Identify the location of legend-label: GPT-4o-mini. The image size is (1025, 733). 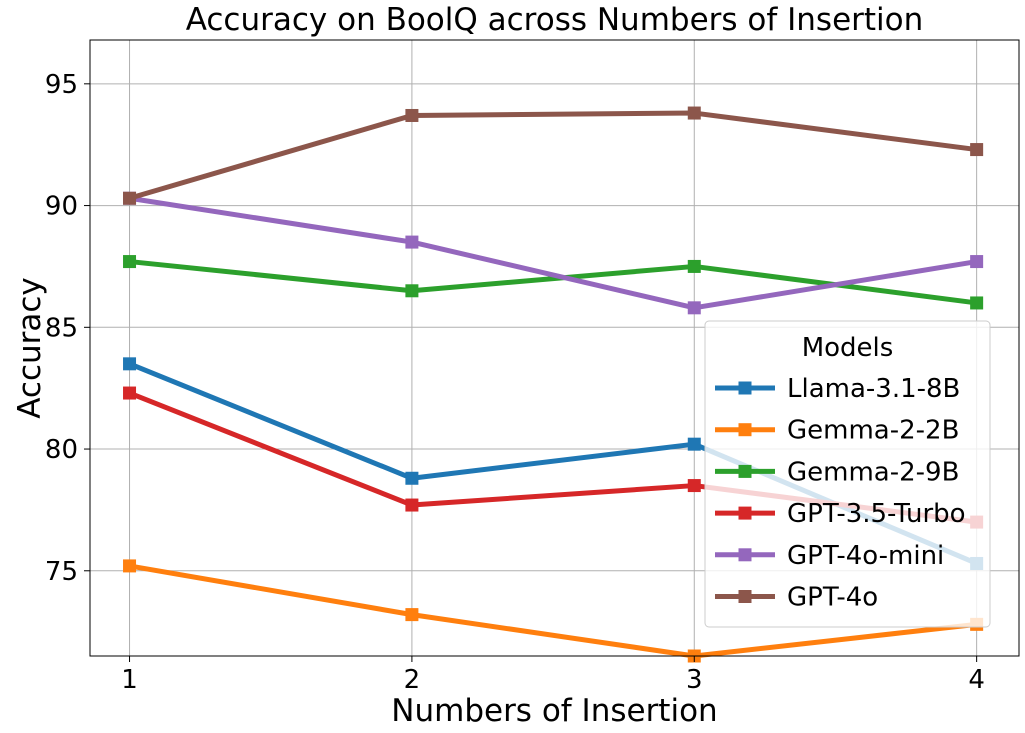
(865, 556).